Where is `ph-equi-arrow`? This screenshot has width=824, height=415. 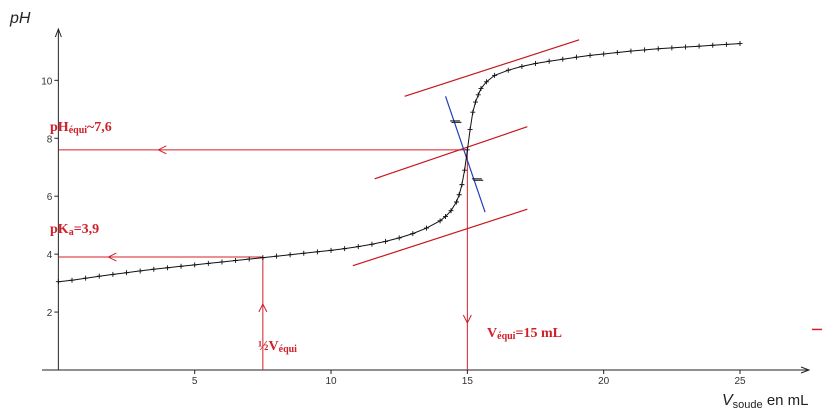
ph-equi-arrow is located at coordinates (162, 150).